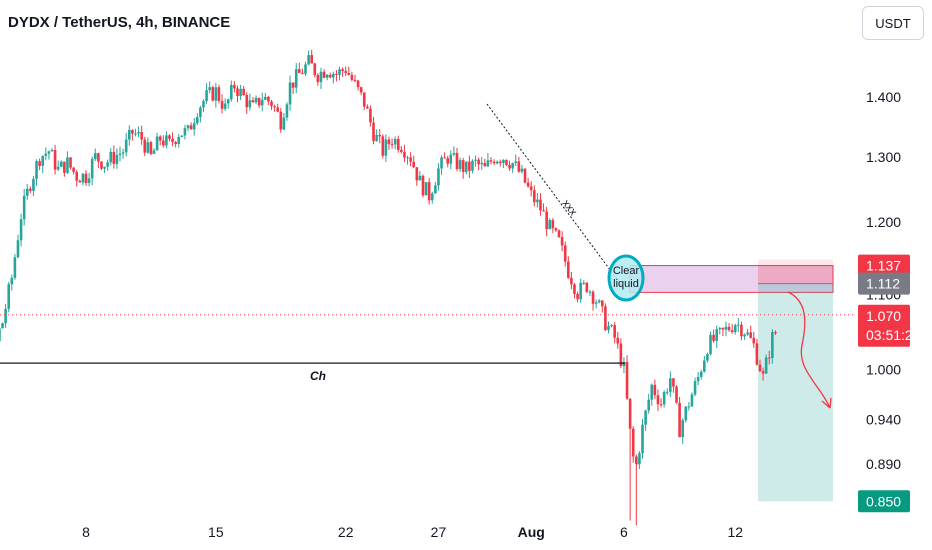  Describe the element at coordinates (626, 284) in the screenshot. I see `clear-liquid-label-2: liquid` at that location.